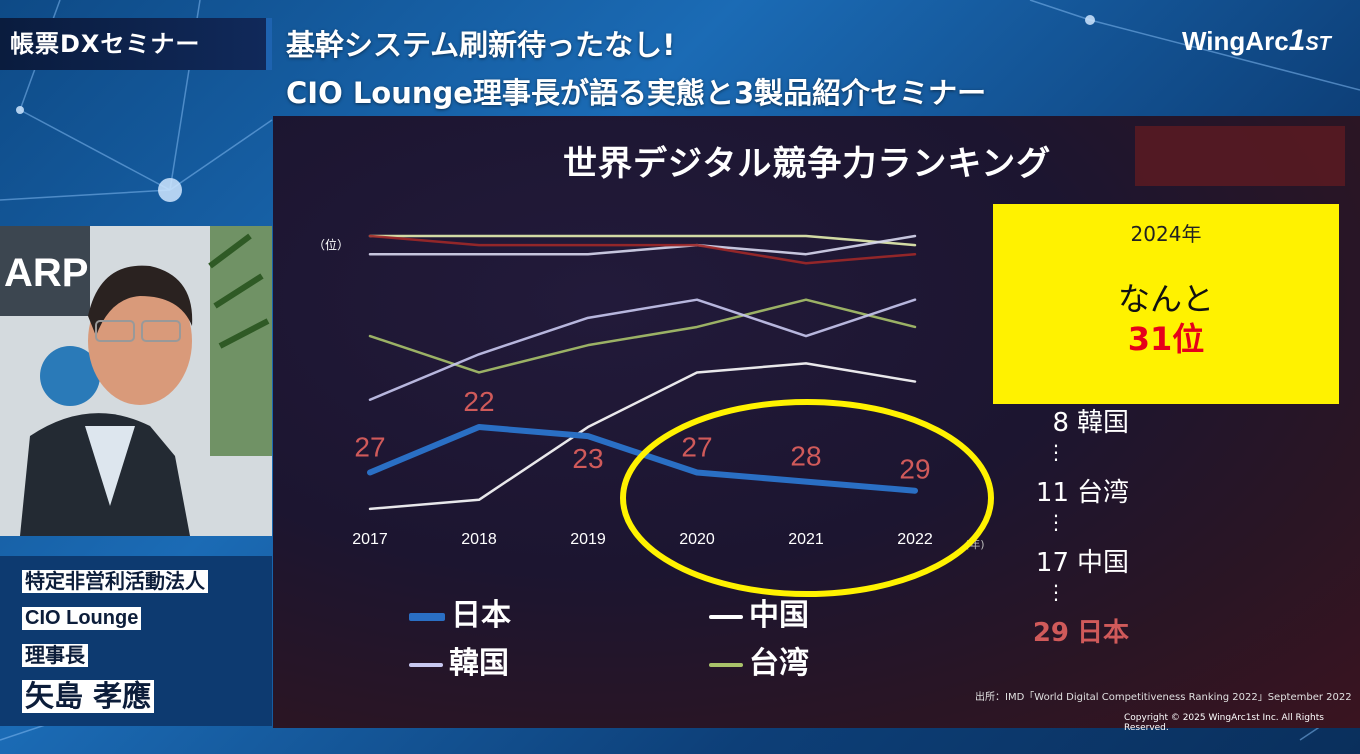 The image size is (1360, 754). Describe the element at coordinates (779, 663) in the screenshot. I see `legend-label: 台湾` at that location.